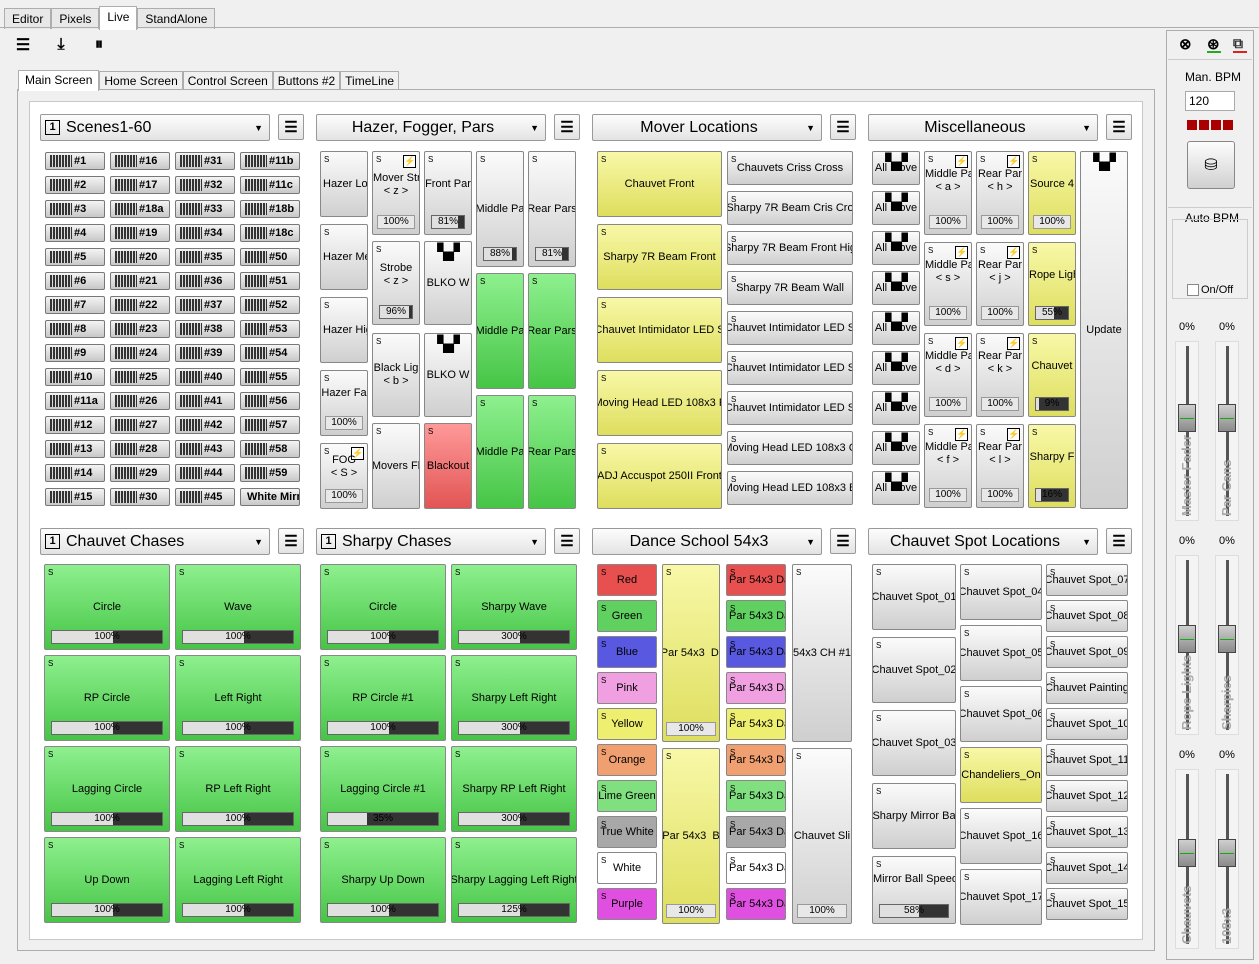  What do you see at coordinates (1001, 714) in the screenshot?
I see `chauvet-spot-button: S Chauvet Spot_06` at bounding box center [1001, 714].